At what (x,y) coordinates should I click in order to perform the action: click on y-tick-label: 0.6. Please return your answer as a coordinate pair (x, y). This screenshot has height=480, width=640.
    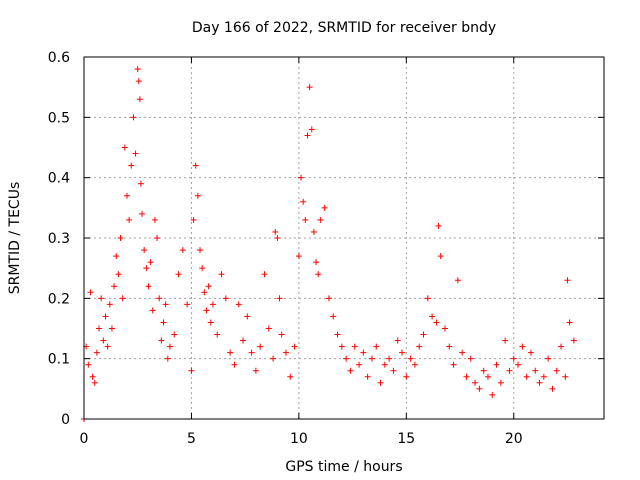
    Looking at the image, I should click on (59, 58).